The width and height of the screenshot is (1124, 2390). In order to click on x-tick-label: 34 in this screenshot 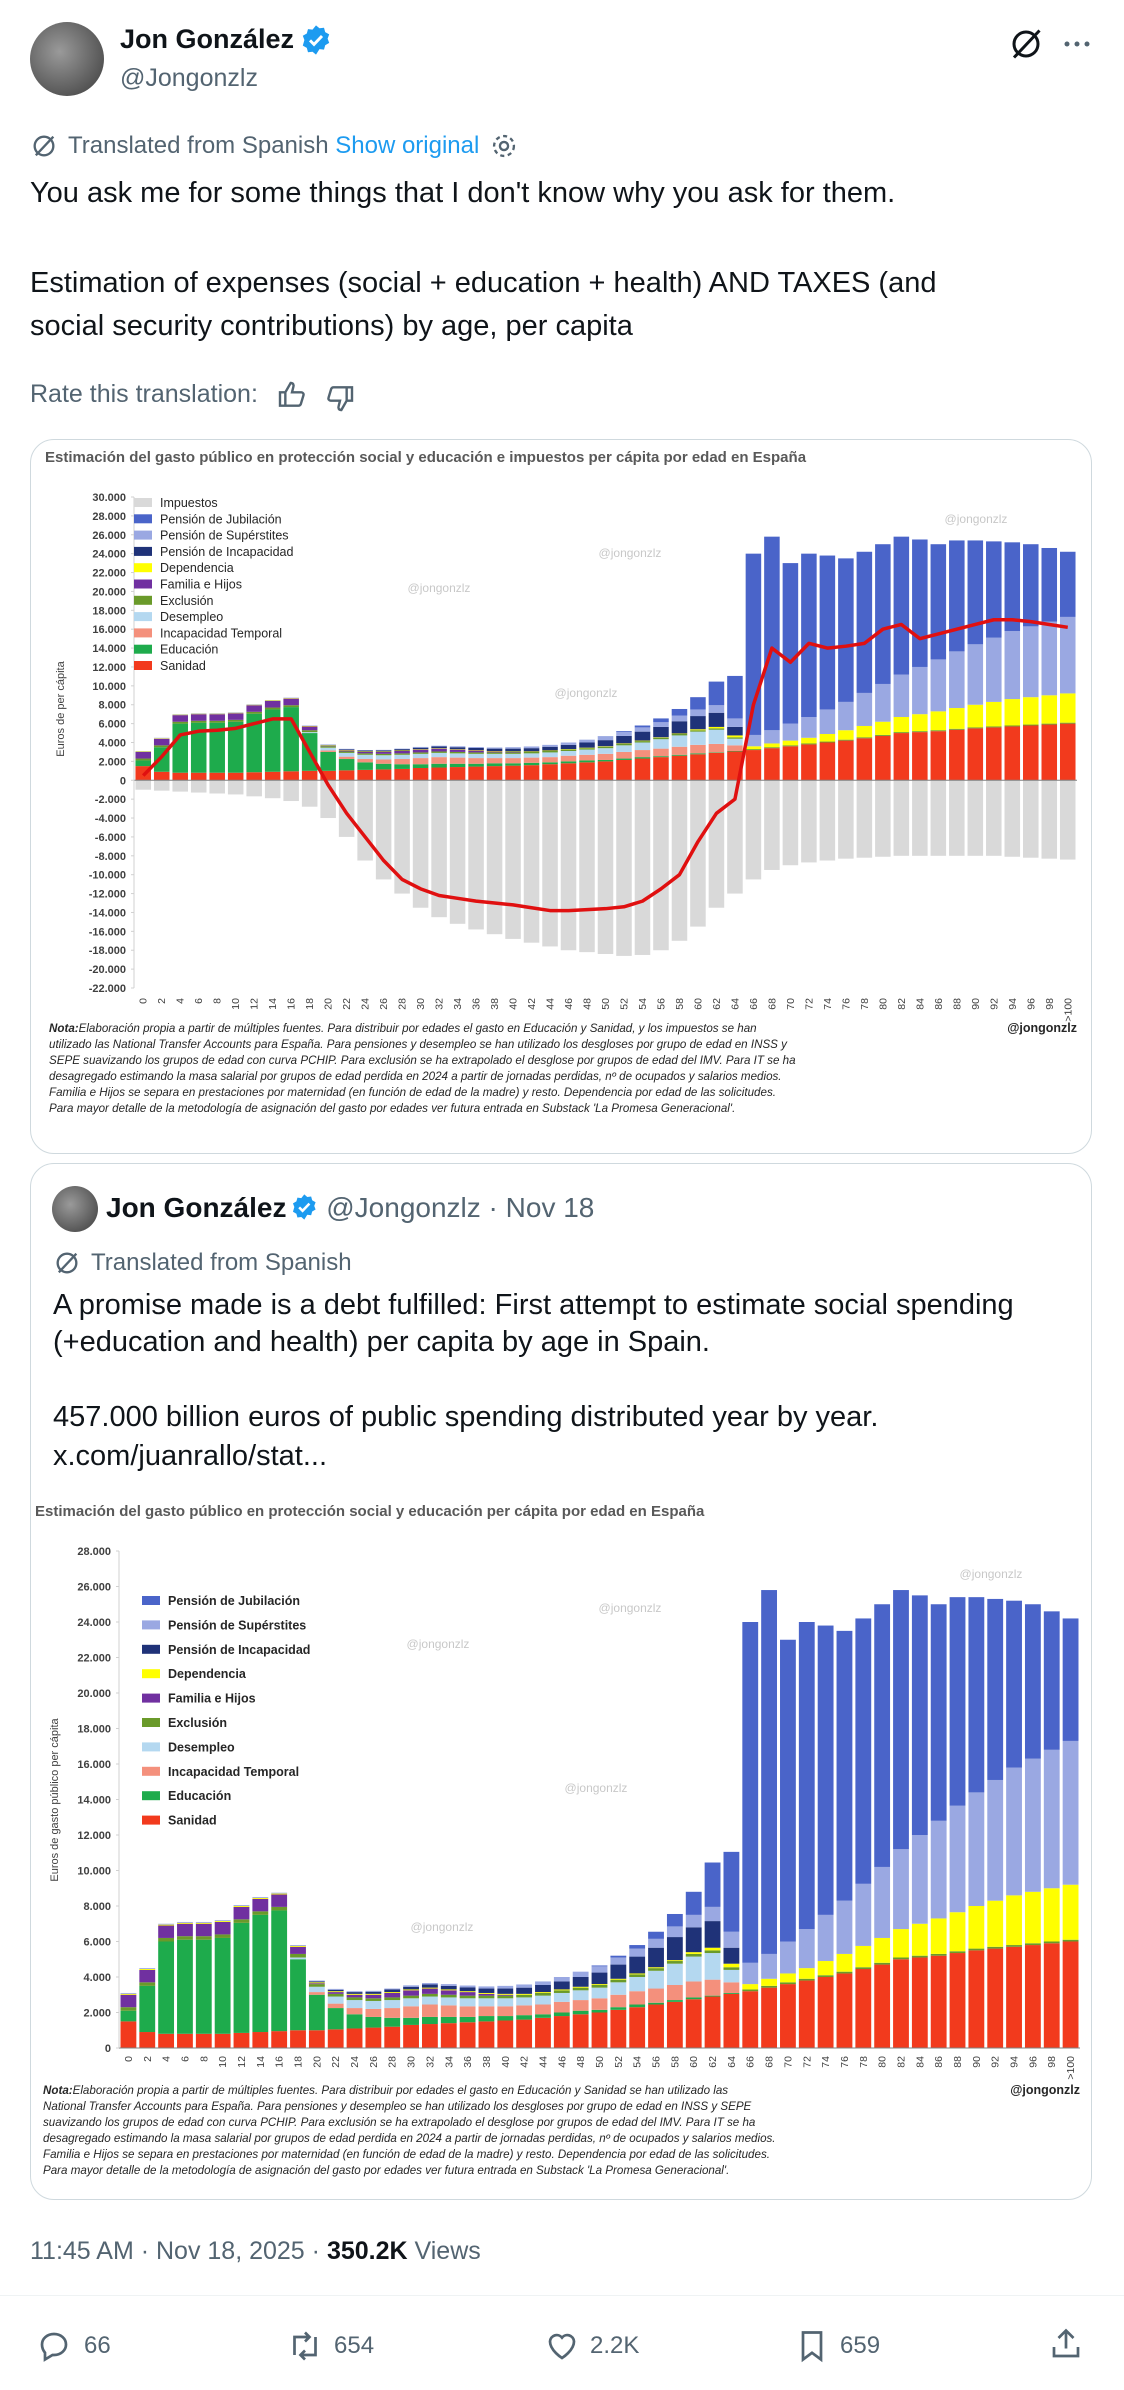, I will do `click(449, 2062)`.